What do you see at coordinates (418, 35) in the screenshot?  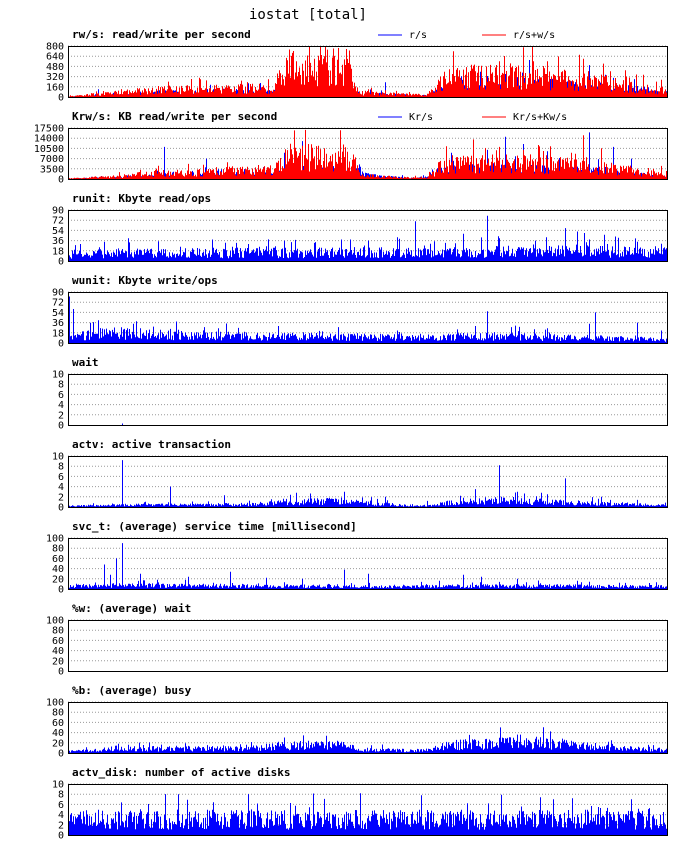 I see `legend-label: r/s` at bounding box center [418, 35].